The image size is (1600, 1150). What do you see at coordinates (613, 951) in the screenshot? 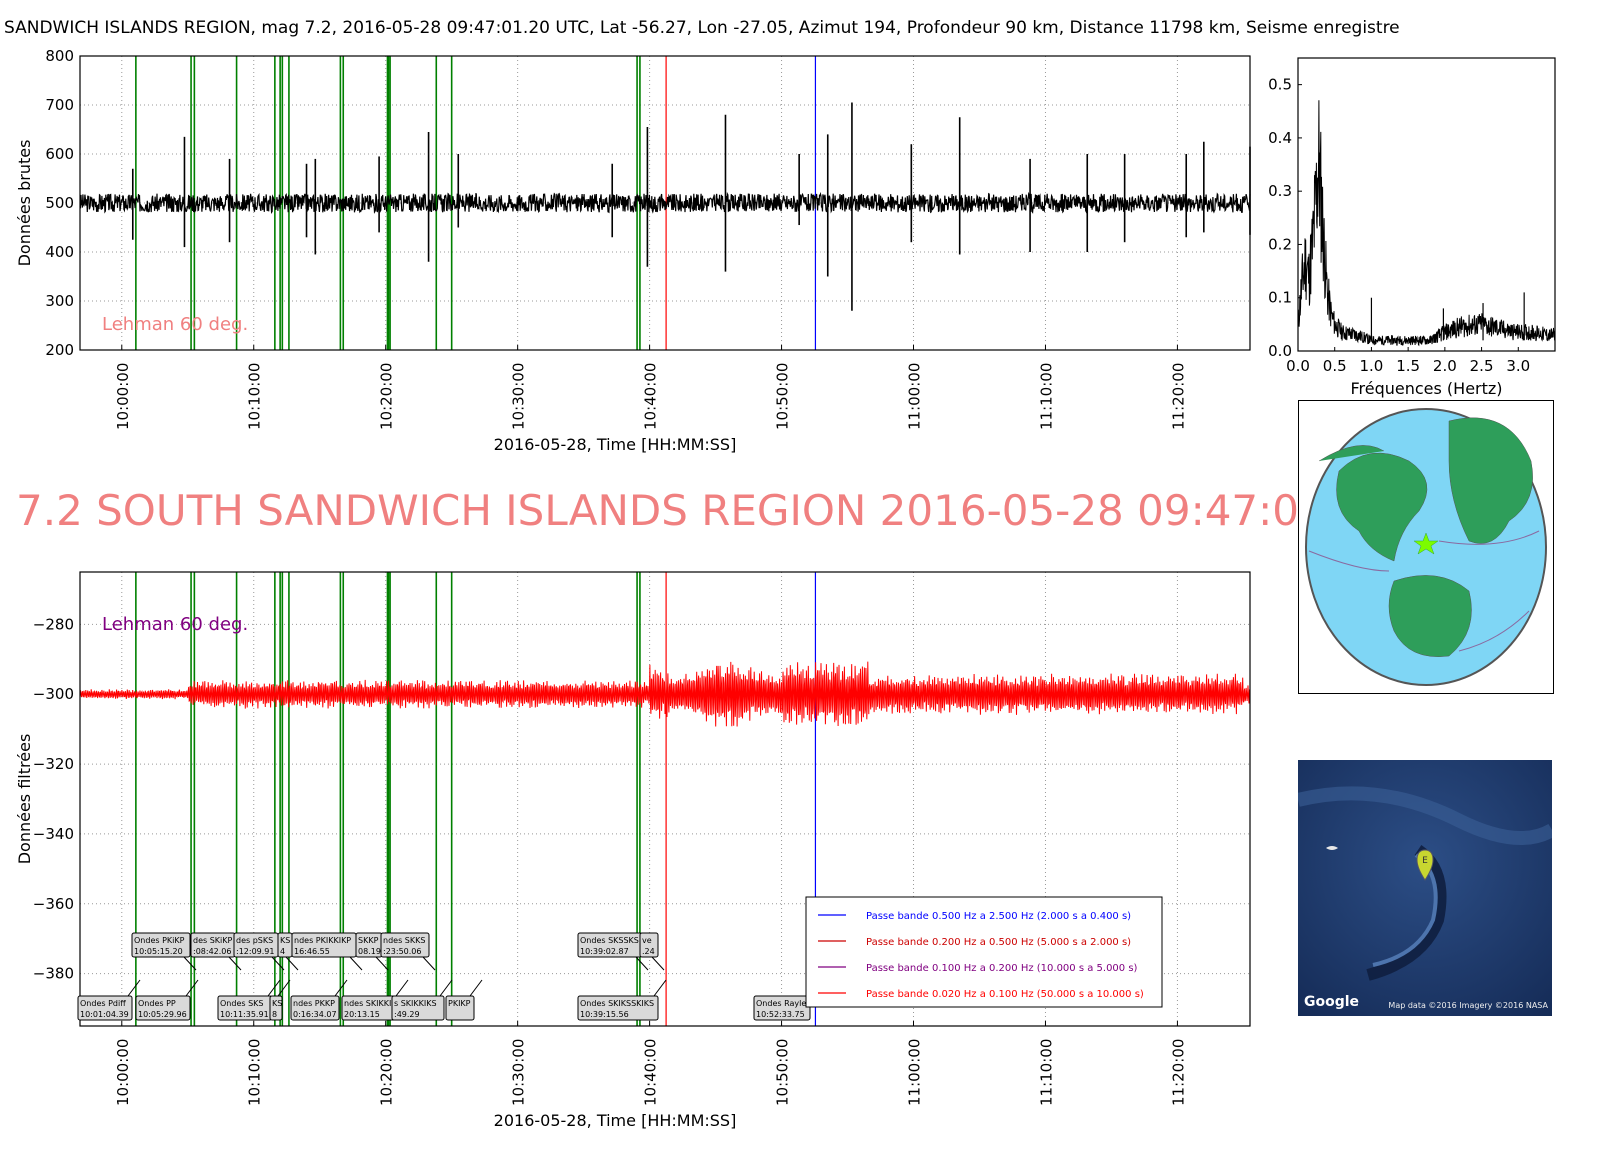
I see `phase-label-upper: Ondes SKSSKS 10:39:02.87` at bounding box center [613, 951].